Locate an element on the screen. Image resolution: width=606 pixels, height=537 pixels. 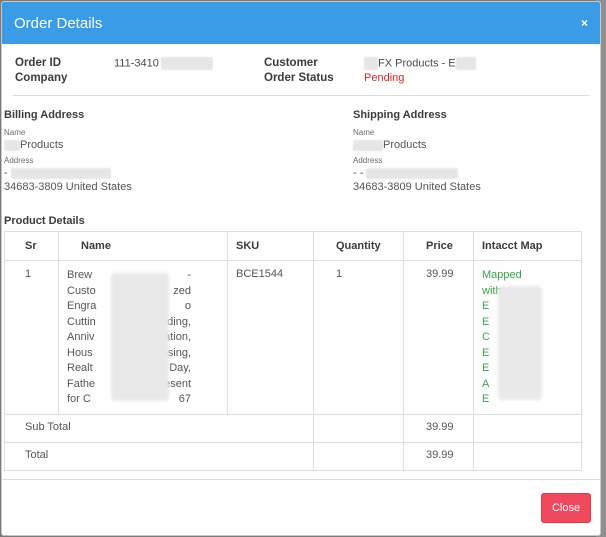
shipping-address-line1-text: - - is located at coordinates (358, 173).